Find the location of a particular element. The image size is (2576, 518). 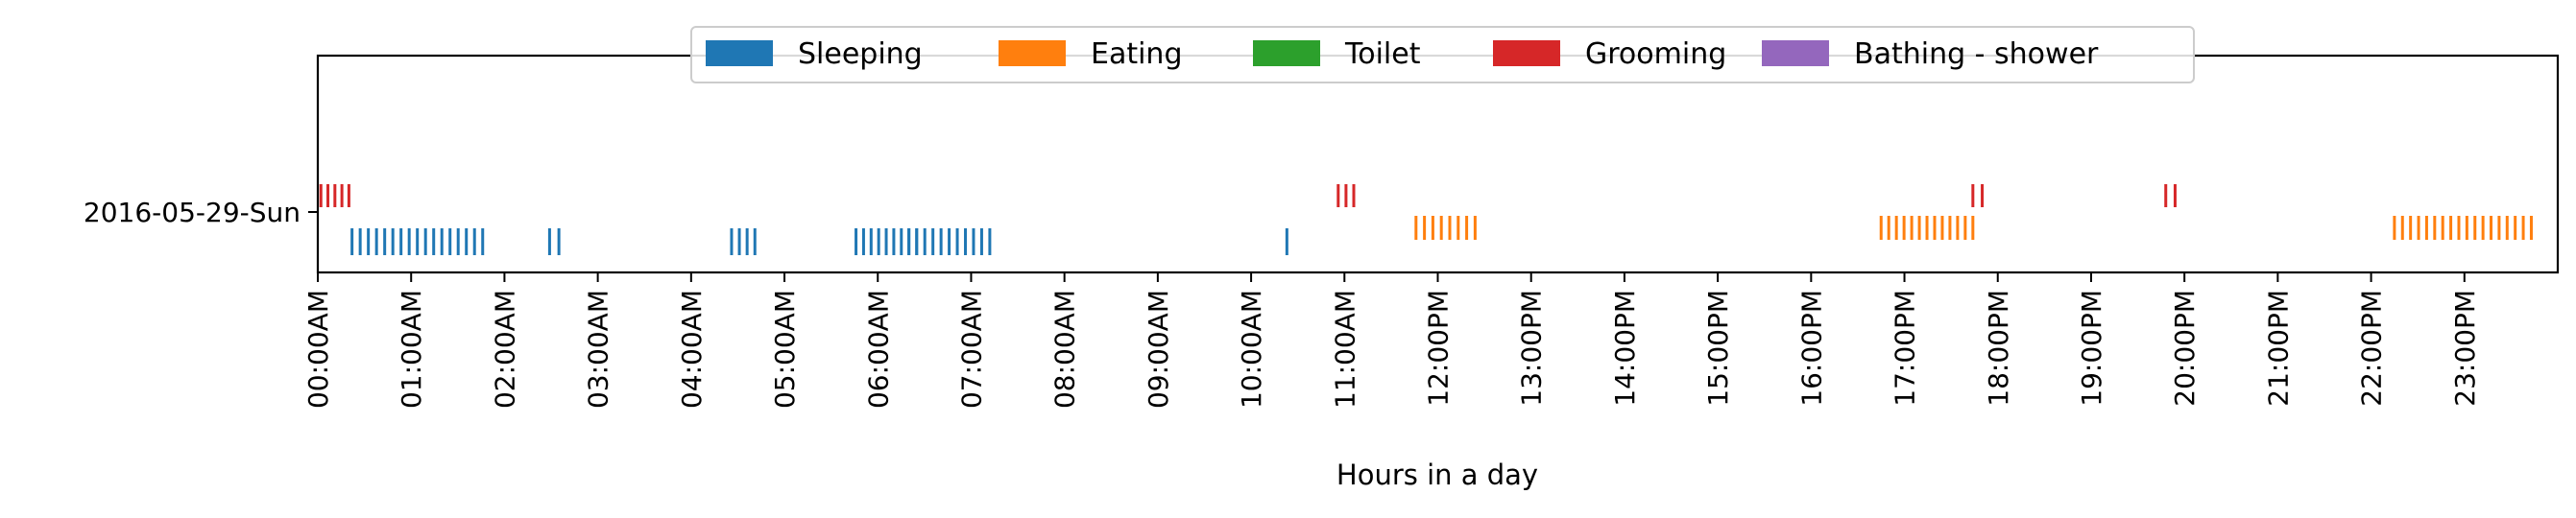

x-tick-label: 17:00PM is located at coordinates (1905, 348).